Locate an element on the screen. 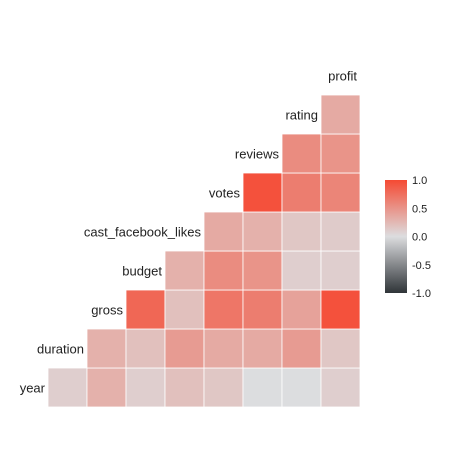  colorbar-tick-label: 0.5 is located at coordinates (419, 209).